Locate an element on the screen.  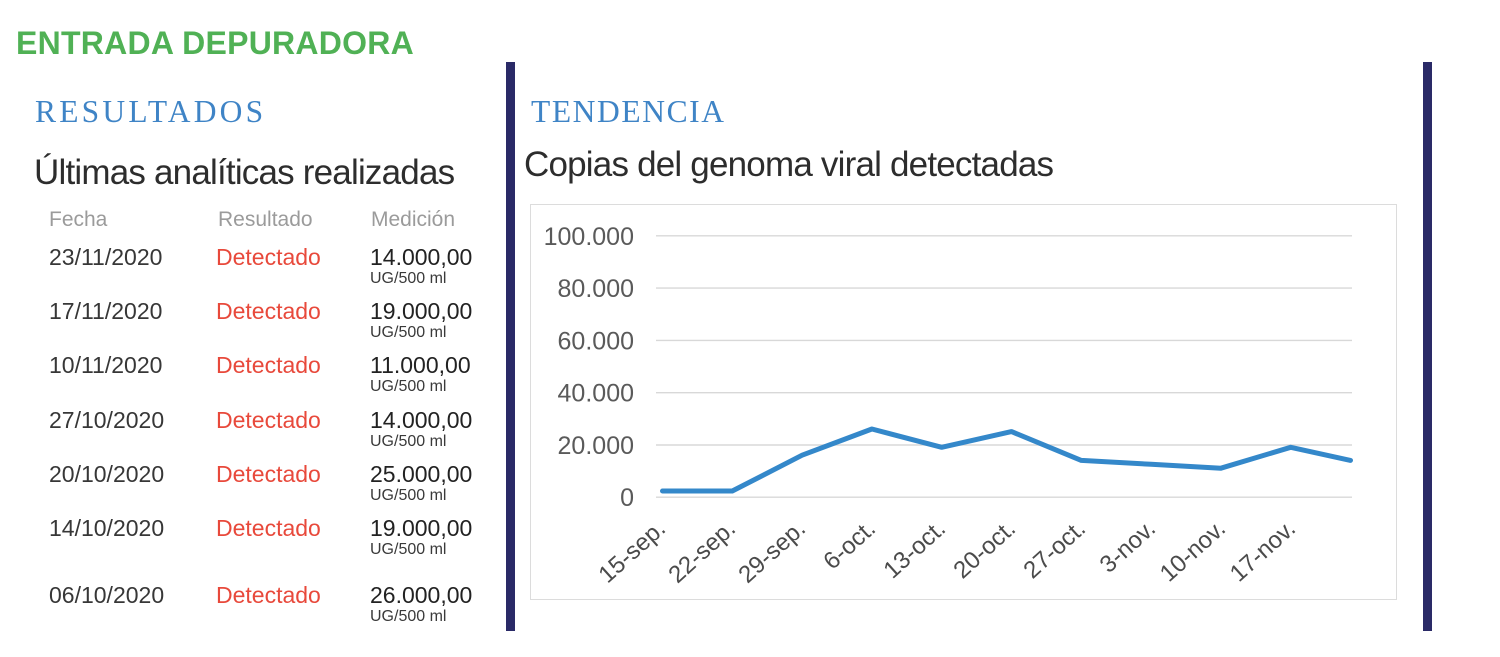
svg-text: 20.000 is located at coordinates (596, 446).